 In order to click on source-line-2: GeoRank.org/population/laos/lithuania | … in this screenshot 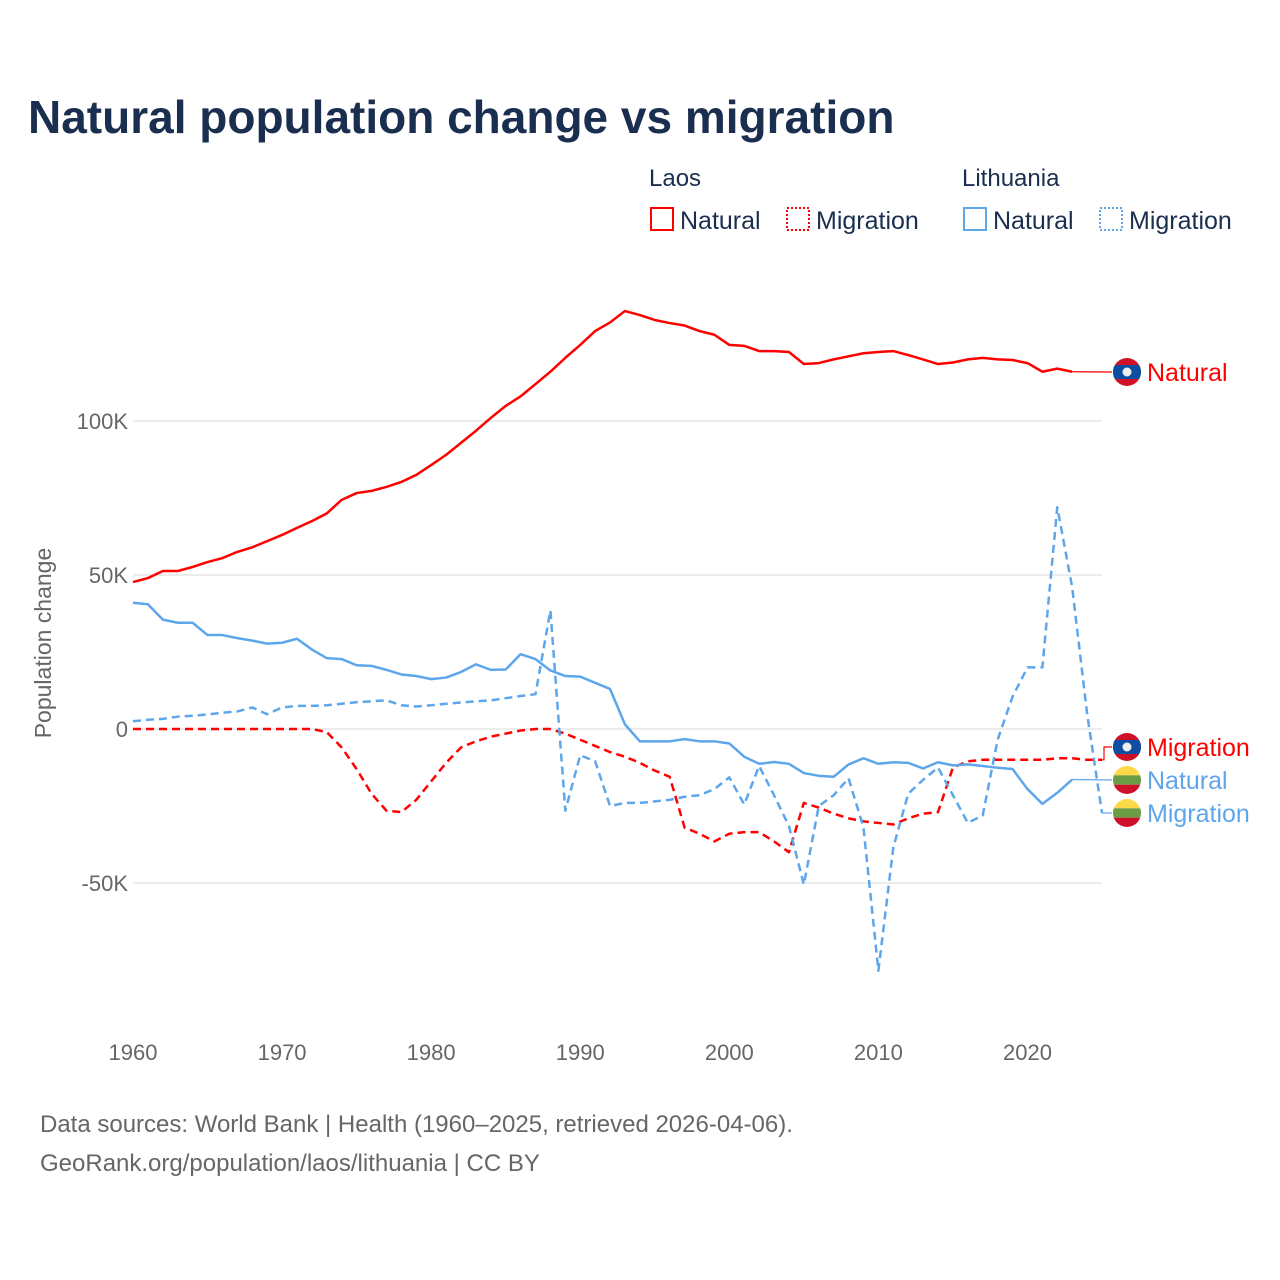, I will do `click(290, 1163)`.